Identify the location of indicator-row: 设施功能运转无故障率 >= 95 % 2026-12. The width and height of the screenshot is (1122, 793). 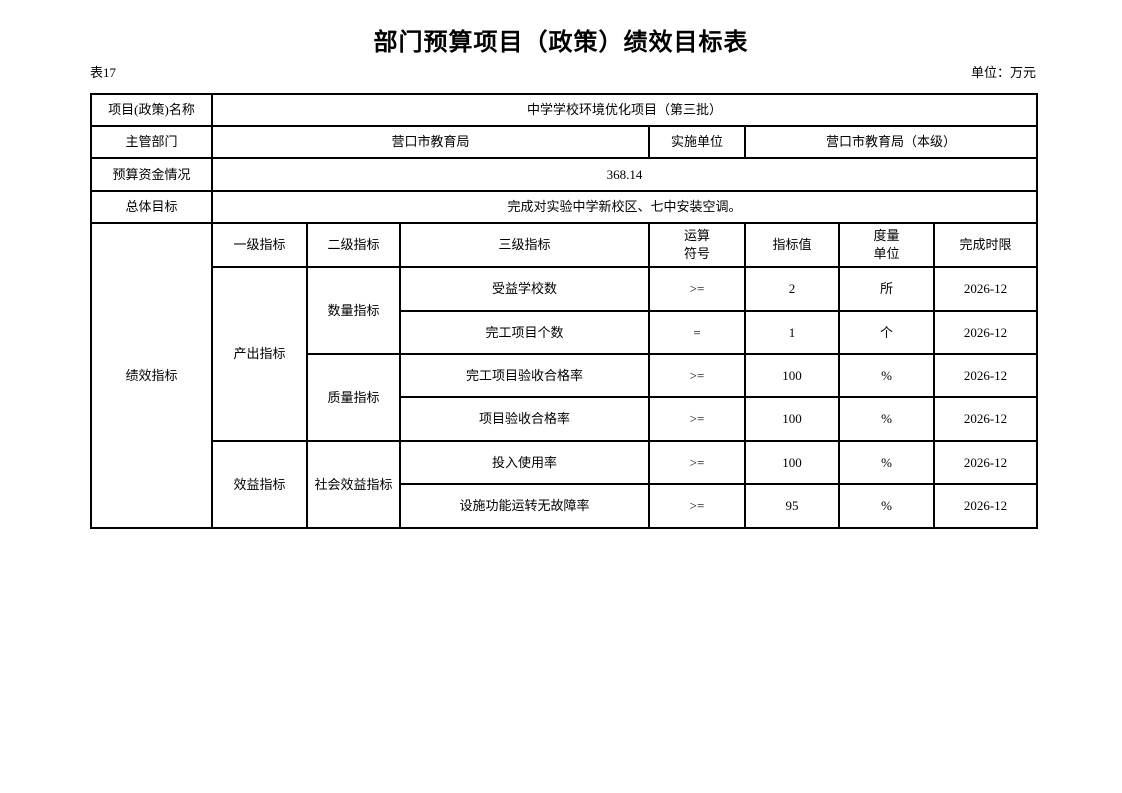
(565, 506).